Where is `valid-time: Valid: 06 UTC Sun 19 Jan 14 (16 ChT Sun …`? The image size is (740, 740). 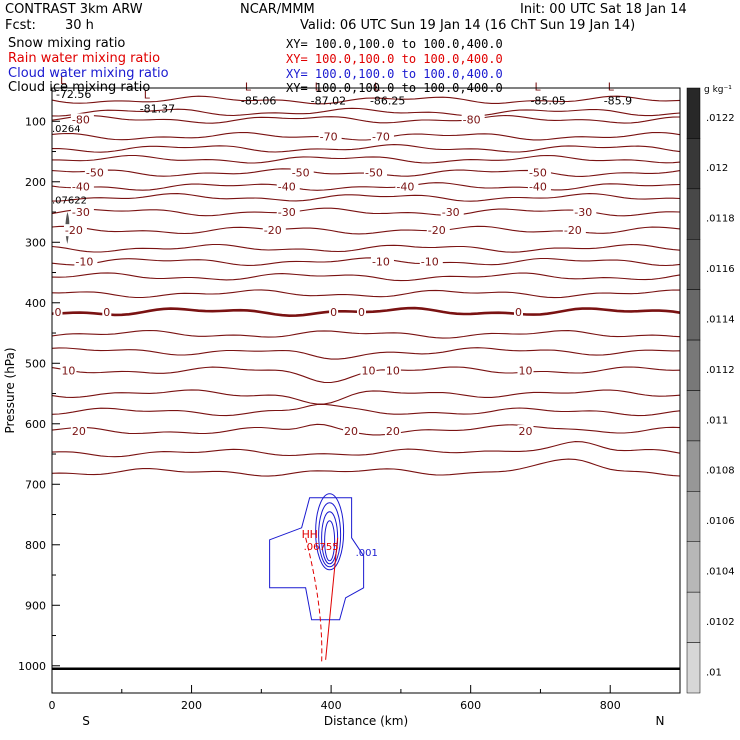
valid-time: Valid: 06 UTC Sun 19 Jan 14 (16 ChT Sun … is located at coordinates (468, 25).